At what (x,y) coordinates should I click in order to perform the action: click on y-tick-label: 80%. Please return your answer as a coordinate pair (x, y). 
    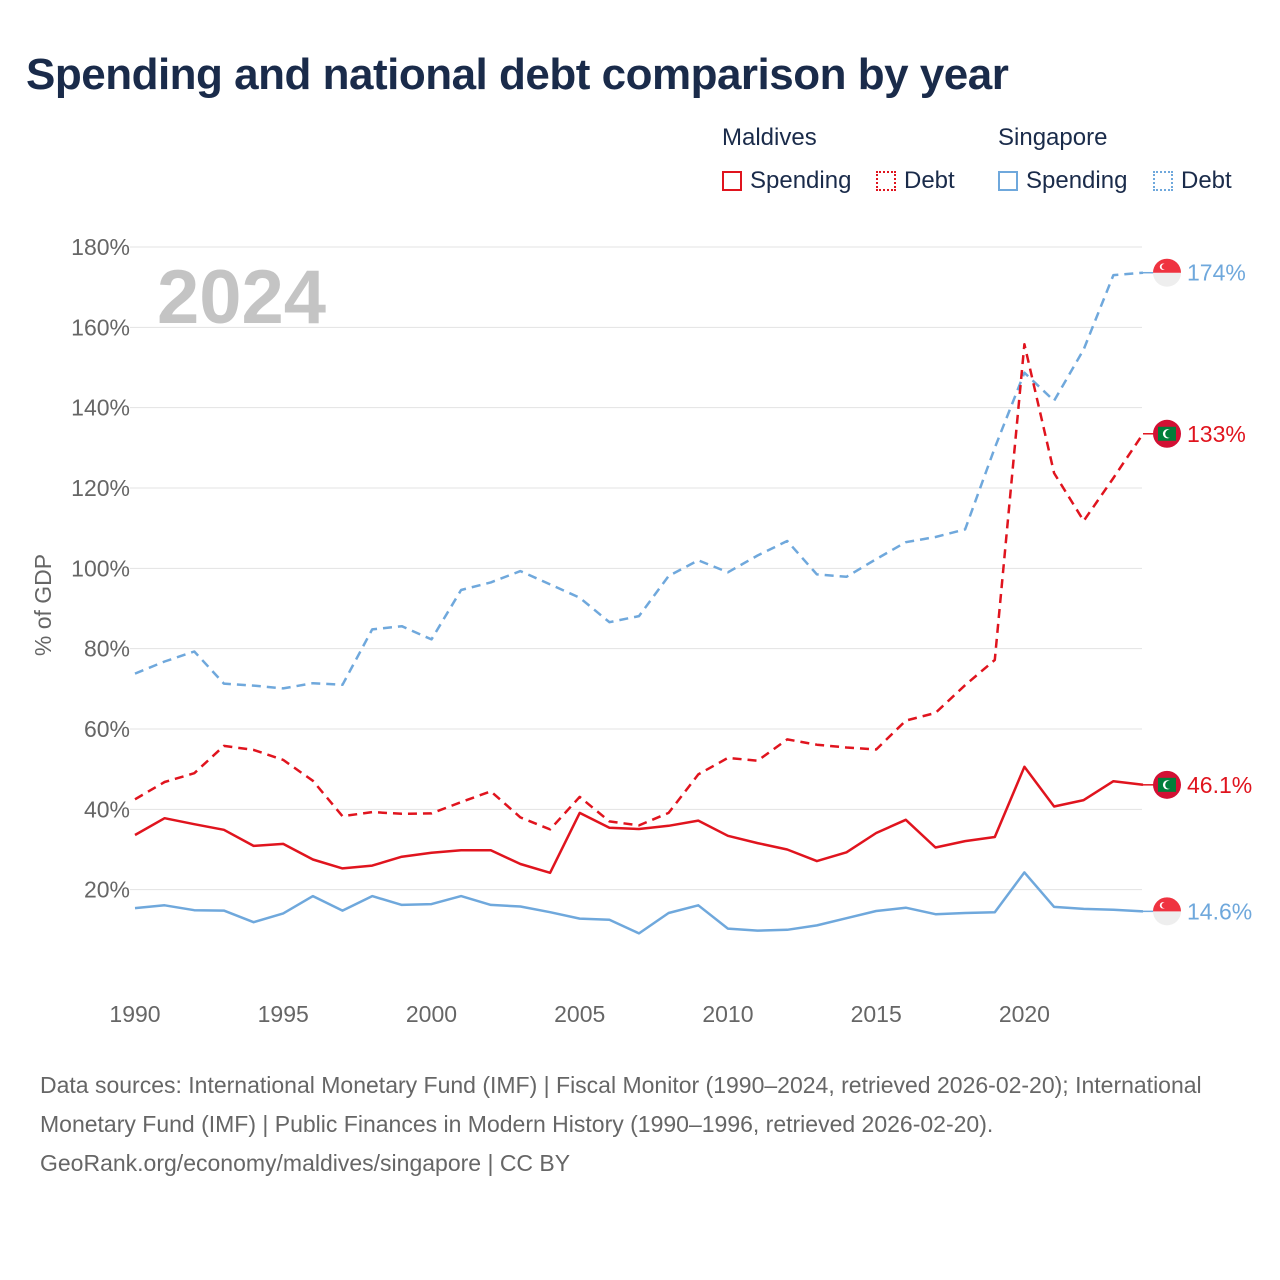
    Looking at the image, I should click on (107, 649).